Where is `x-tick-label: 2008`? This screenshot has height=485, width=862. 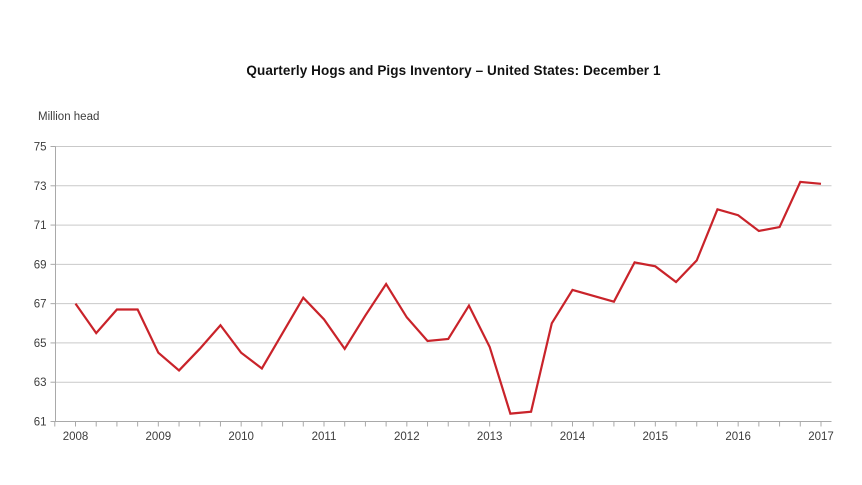
x-tick-label: 2008 is located at coordinates (76, 437).